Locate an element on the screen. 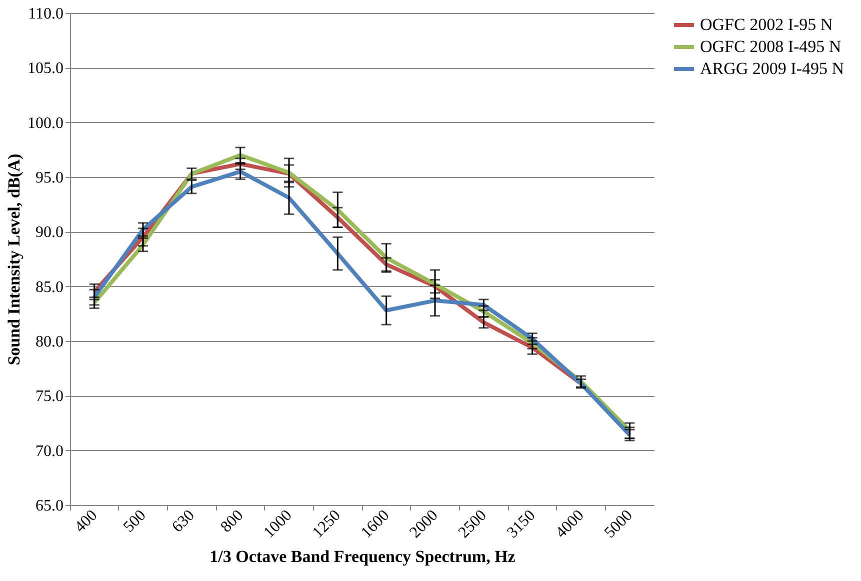 The image size is (861, 581). y-tick-label: 65.0 is located at coordinates (50, 506).